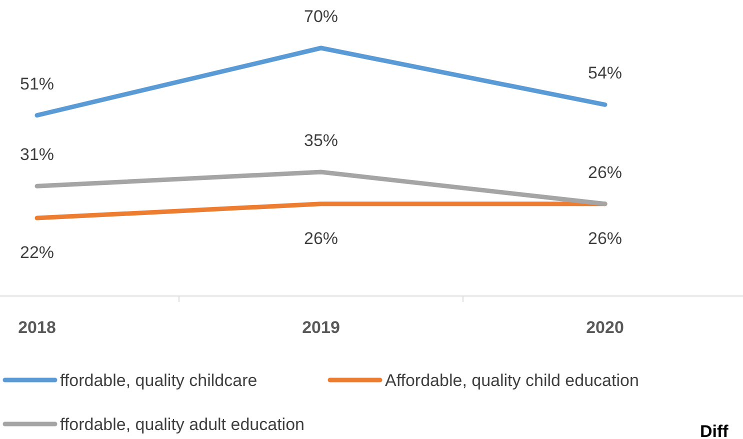 This screenshot has height=439, width=743. Describe the element at coordinates (37, 84) in the screenshot. I see `data-label: 51%` at that location.